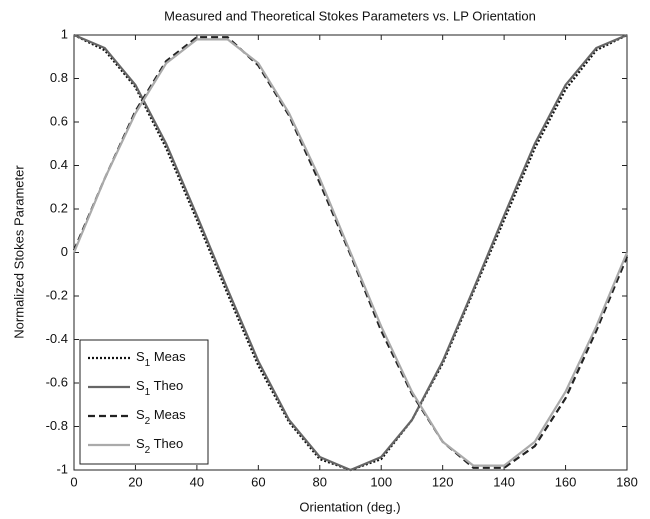 Image resolution: width=650 pixels, height=519 pixels. What do you see at coordinates (64, 251) in the screenshot?
I see `y-tick-label: 0` at bounding box center [64, 251].